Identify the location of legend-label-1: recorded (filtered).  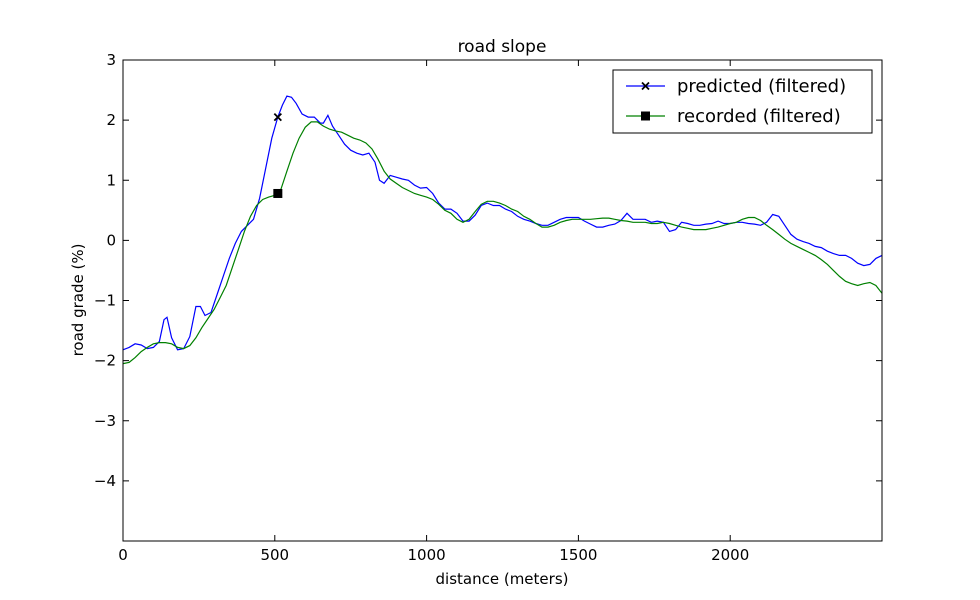
(759, 116).